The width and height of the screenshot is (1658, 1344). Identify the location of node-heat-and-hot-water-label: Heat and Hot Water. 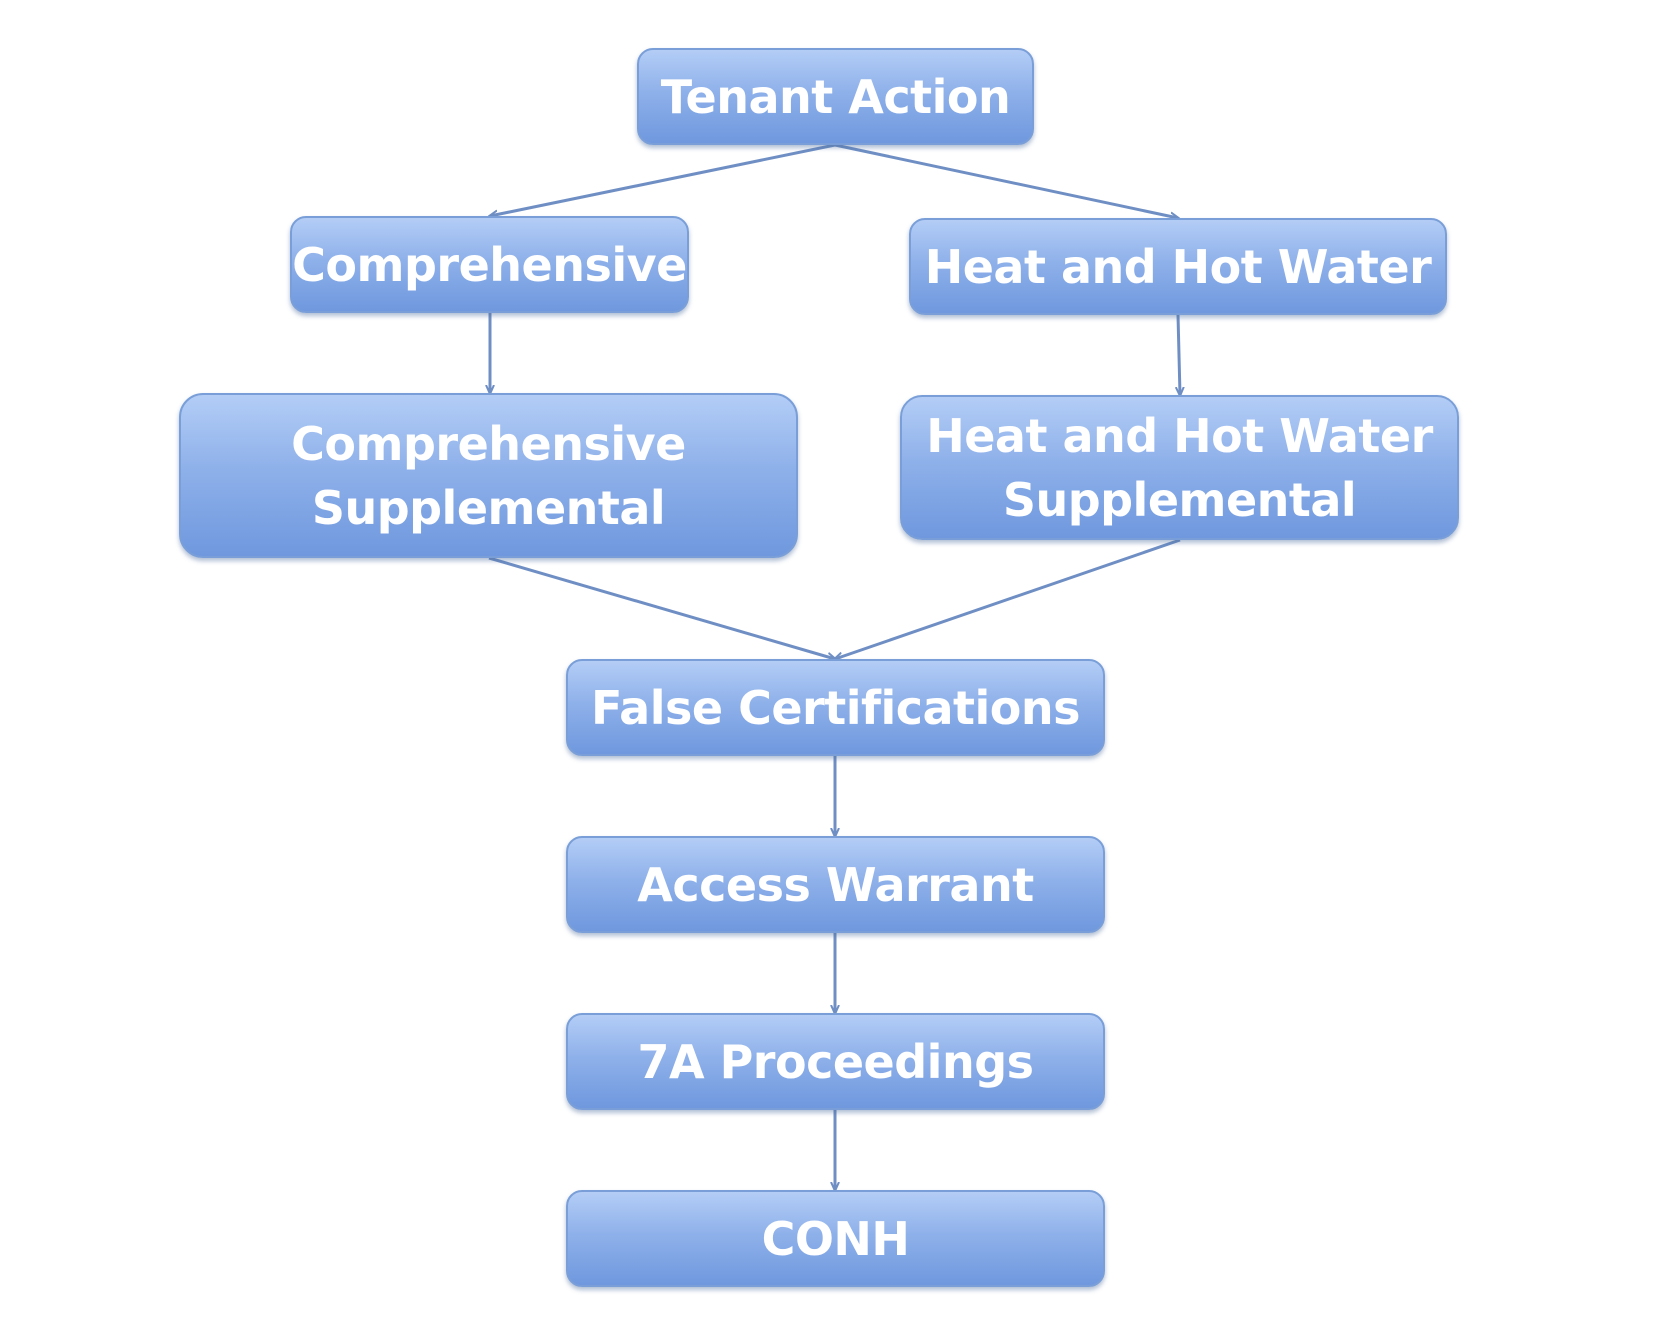
(1178, 266).